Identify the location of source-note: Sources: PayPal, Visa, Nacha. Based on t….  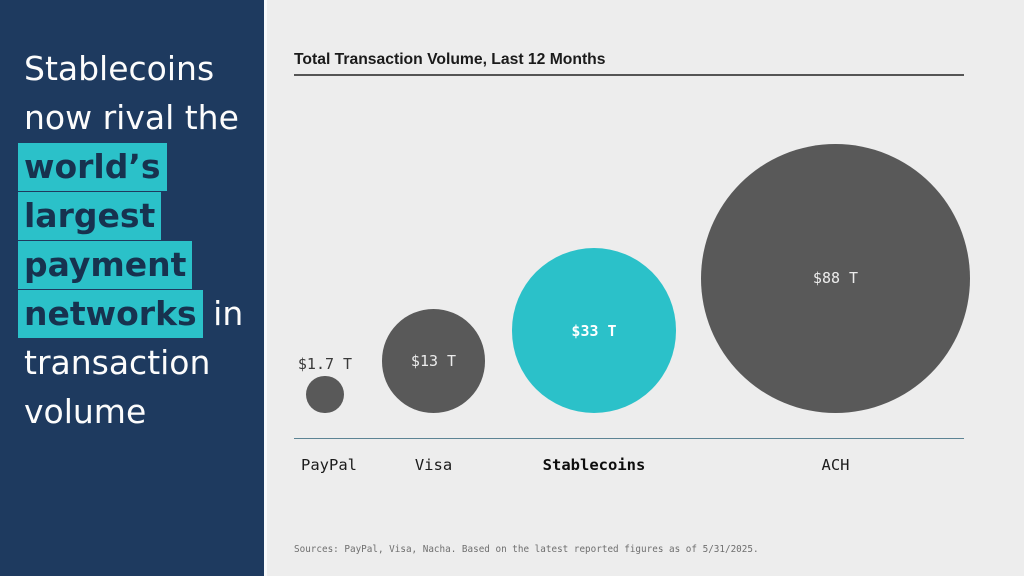
(526, 549).